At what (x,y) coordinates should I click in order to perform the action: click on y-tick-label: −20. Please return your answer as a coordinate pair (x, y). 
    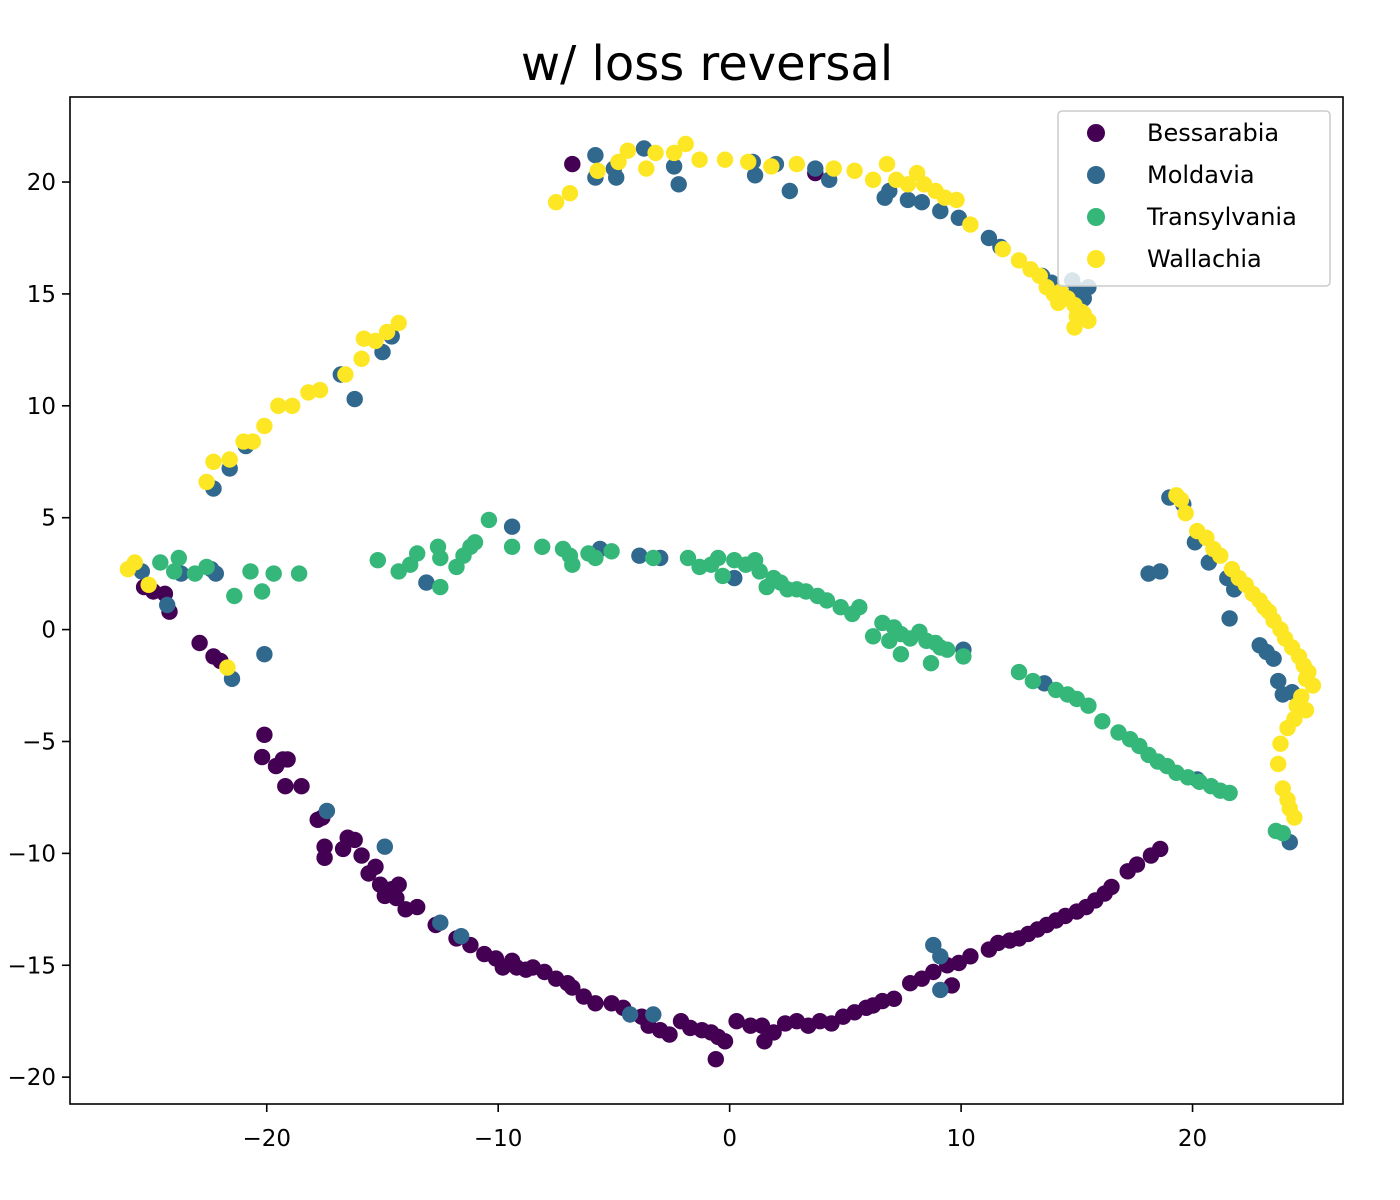
    Looking at the image, I should click on (31, 1078).